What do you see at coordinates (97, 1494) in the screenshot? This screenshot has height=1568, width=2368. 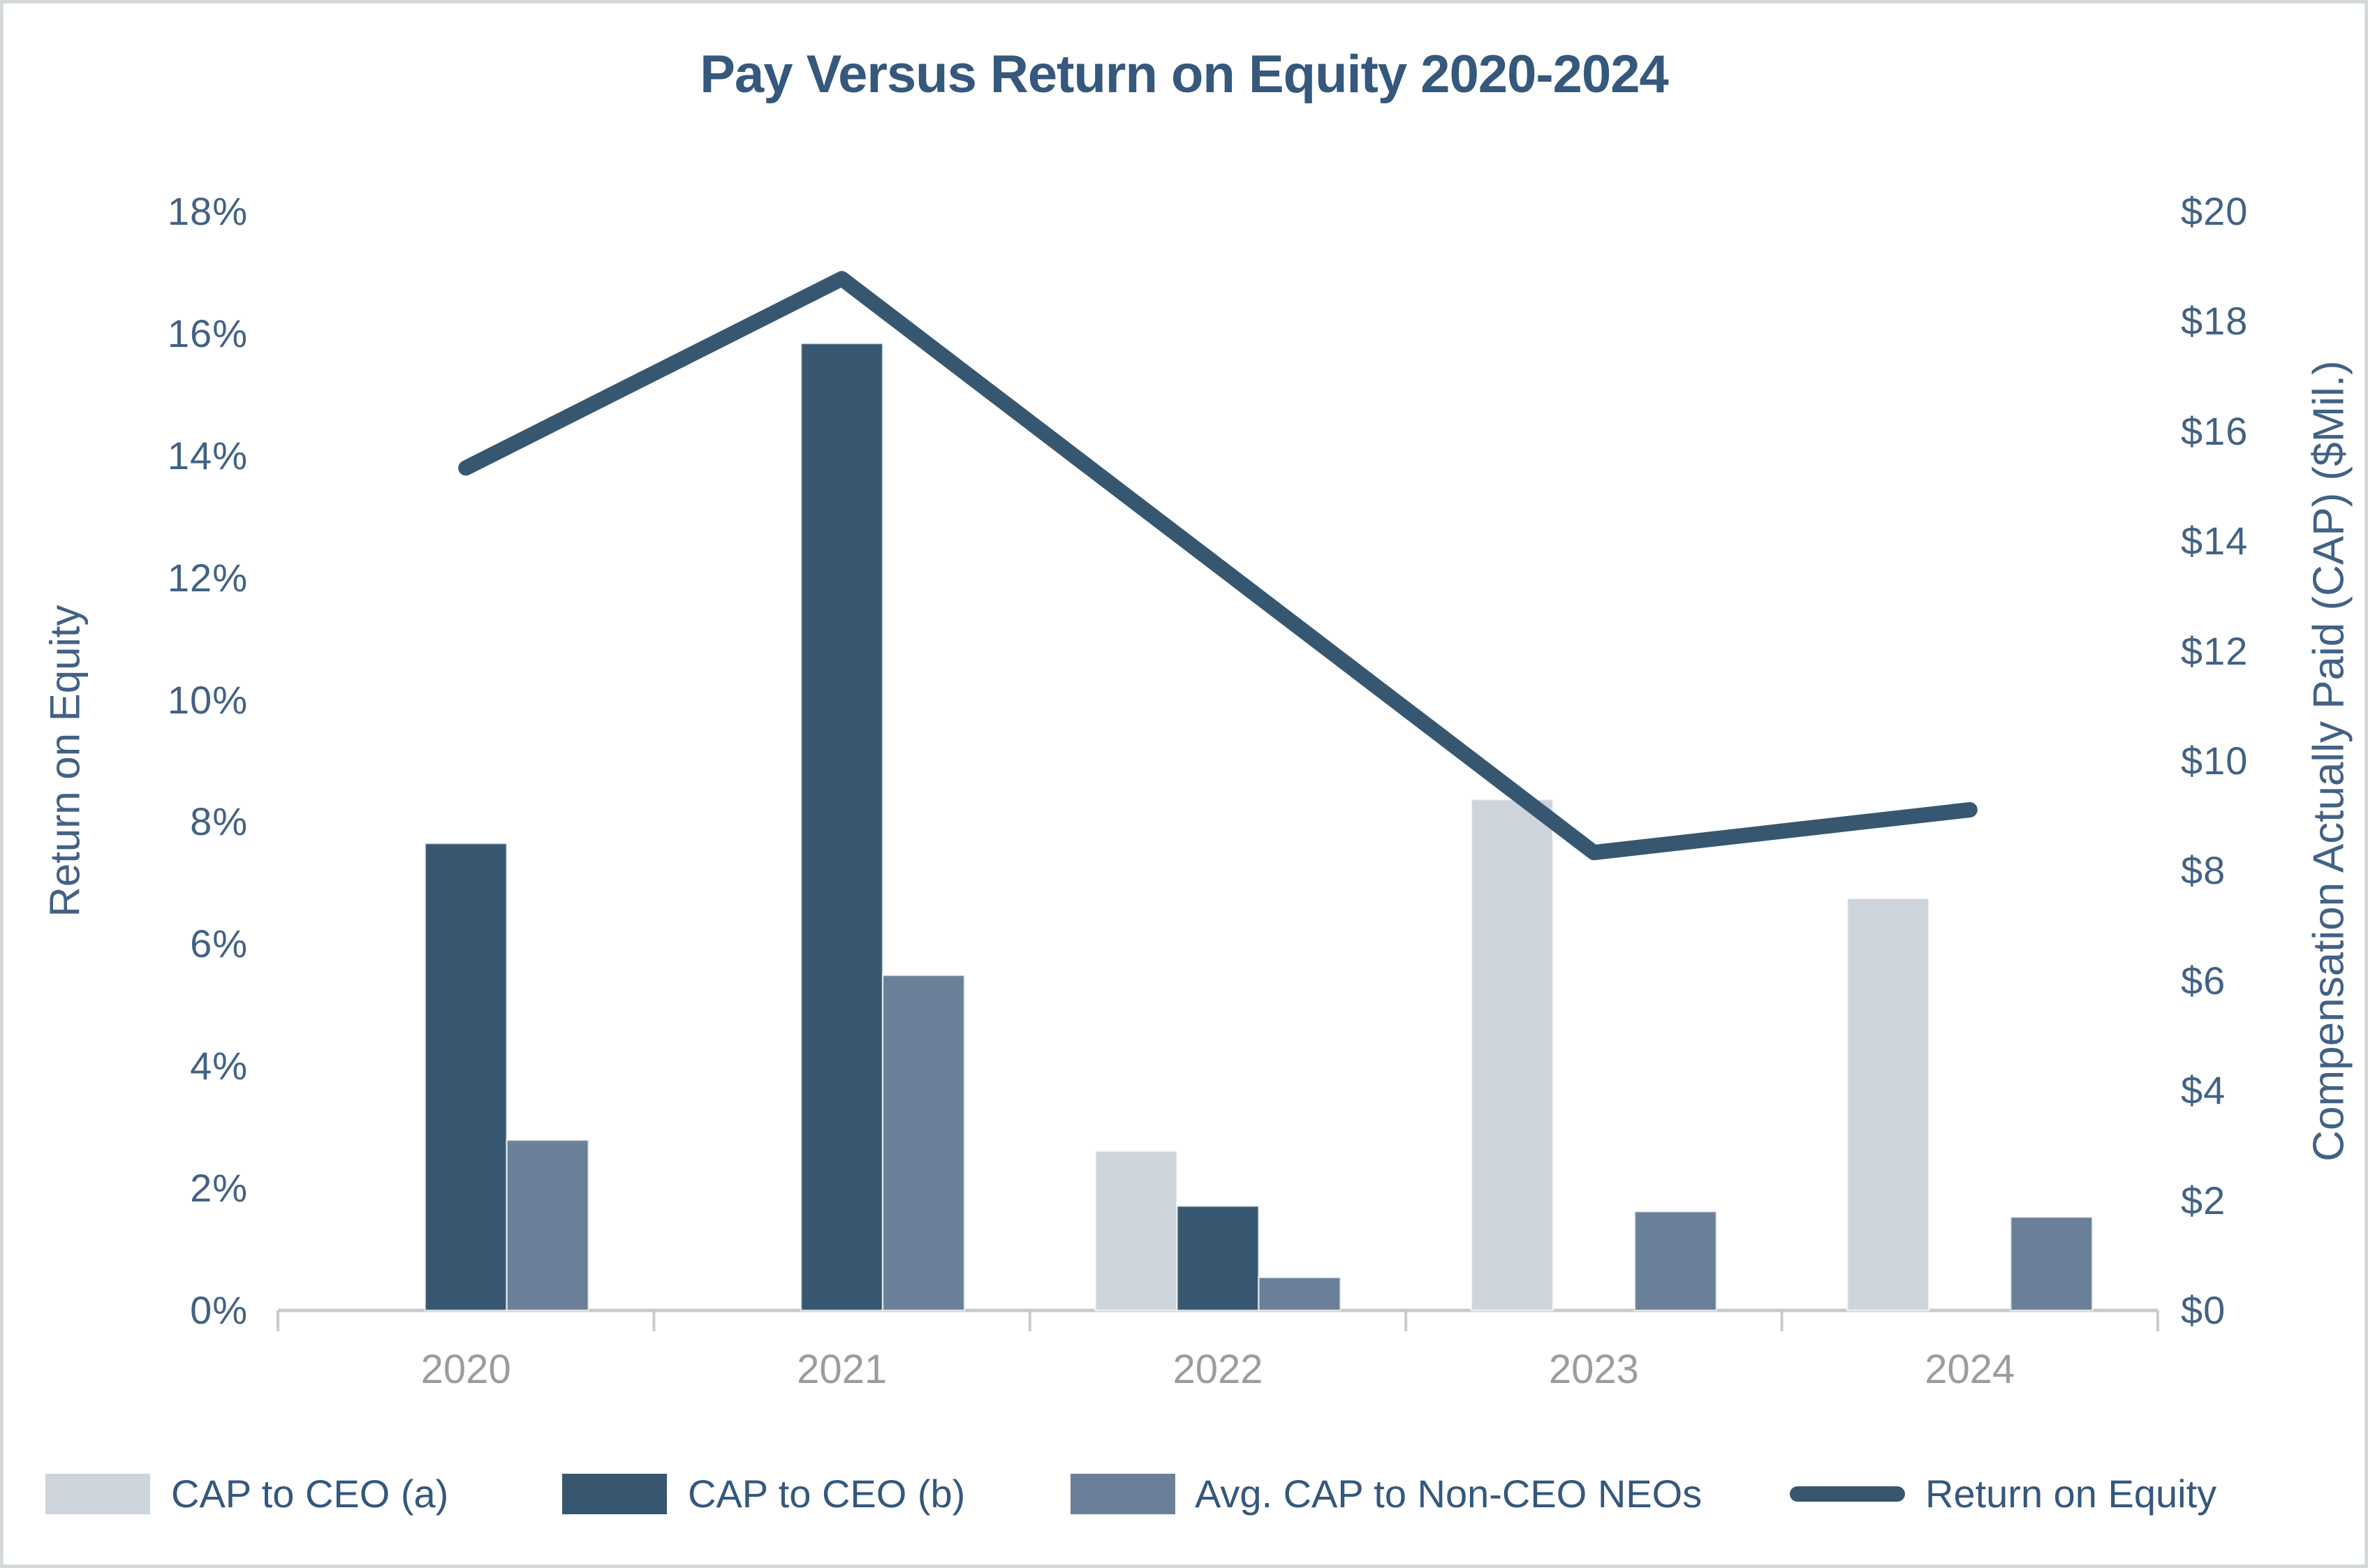 I see `legend-swatch-cap-to-ceo-a` at bounding box center [97, 1494].